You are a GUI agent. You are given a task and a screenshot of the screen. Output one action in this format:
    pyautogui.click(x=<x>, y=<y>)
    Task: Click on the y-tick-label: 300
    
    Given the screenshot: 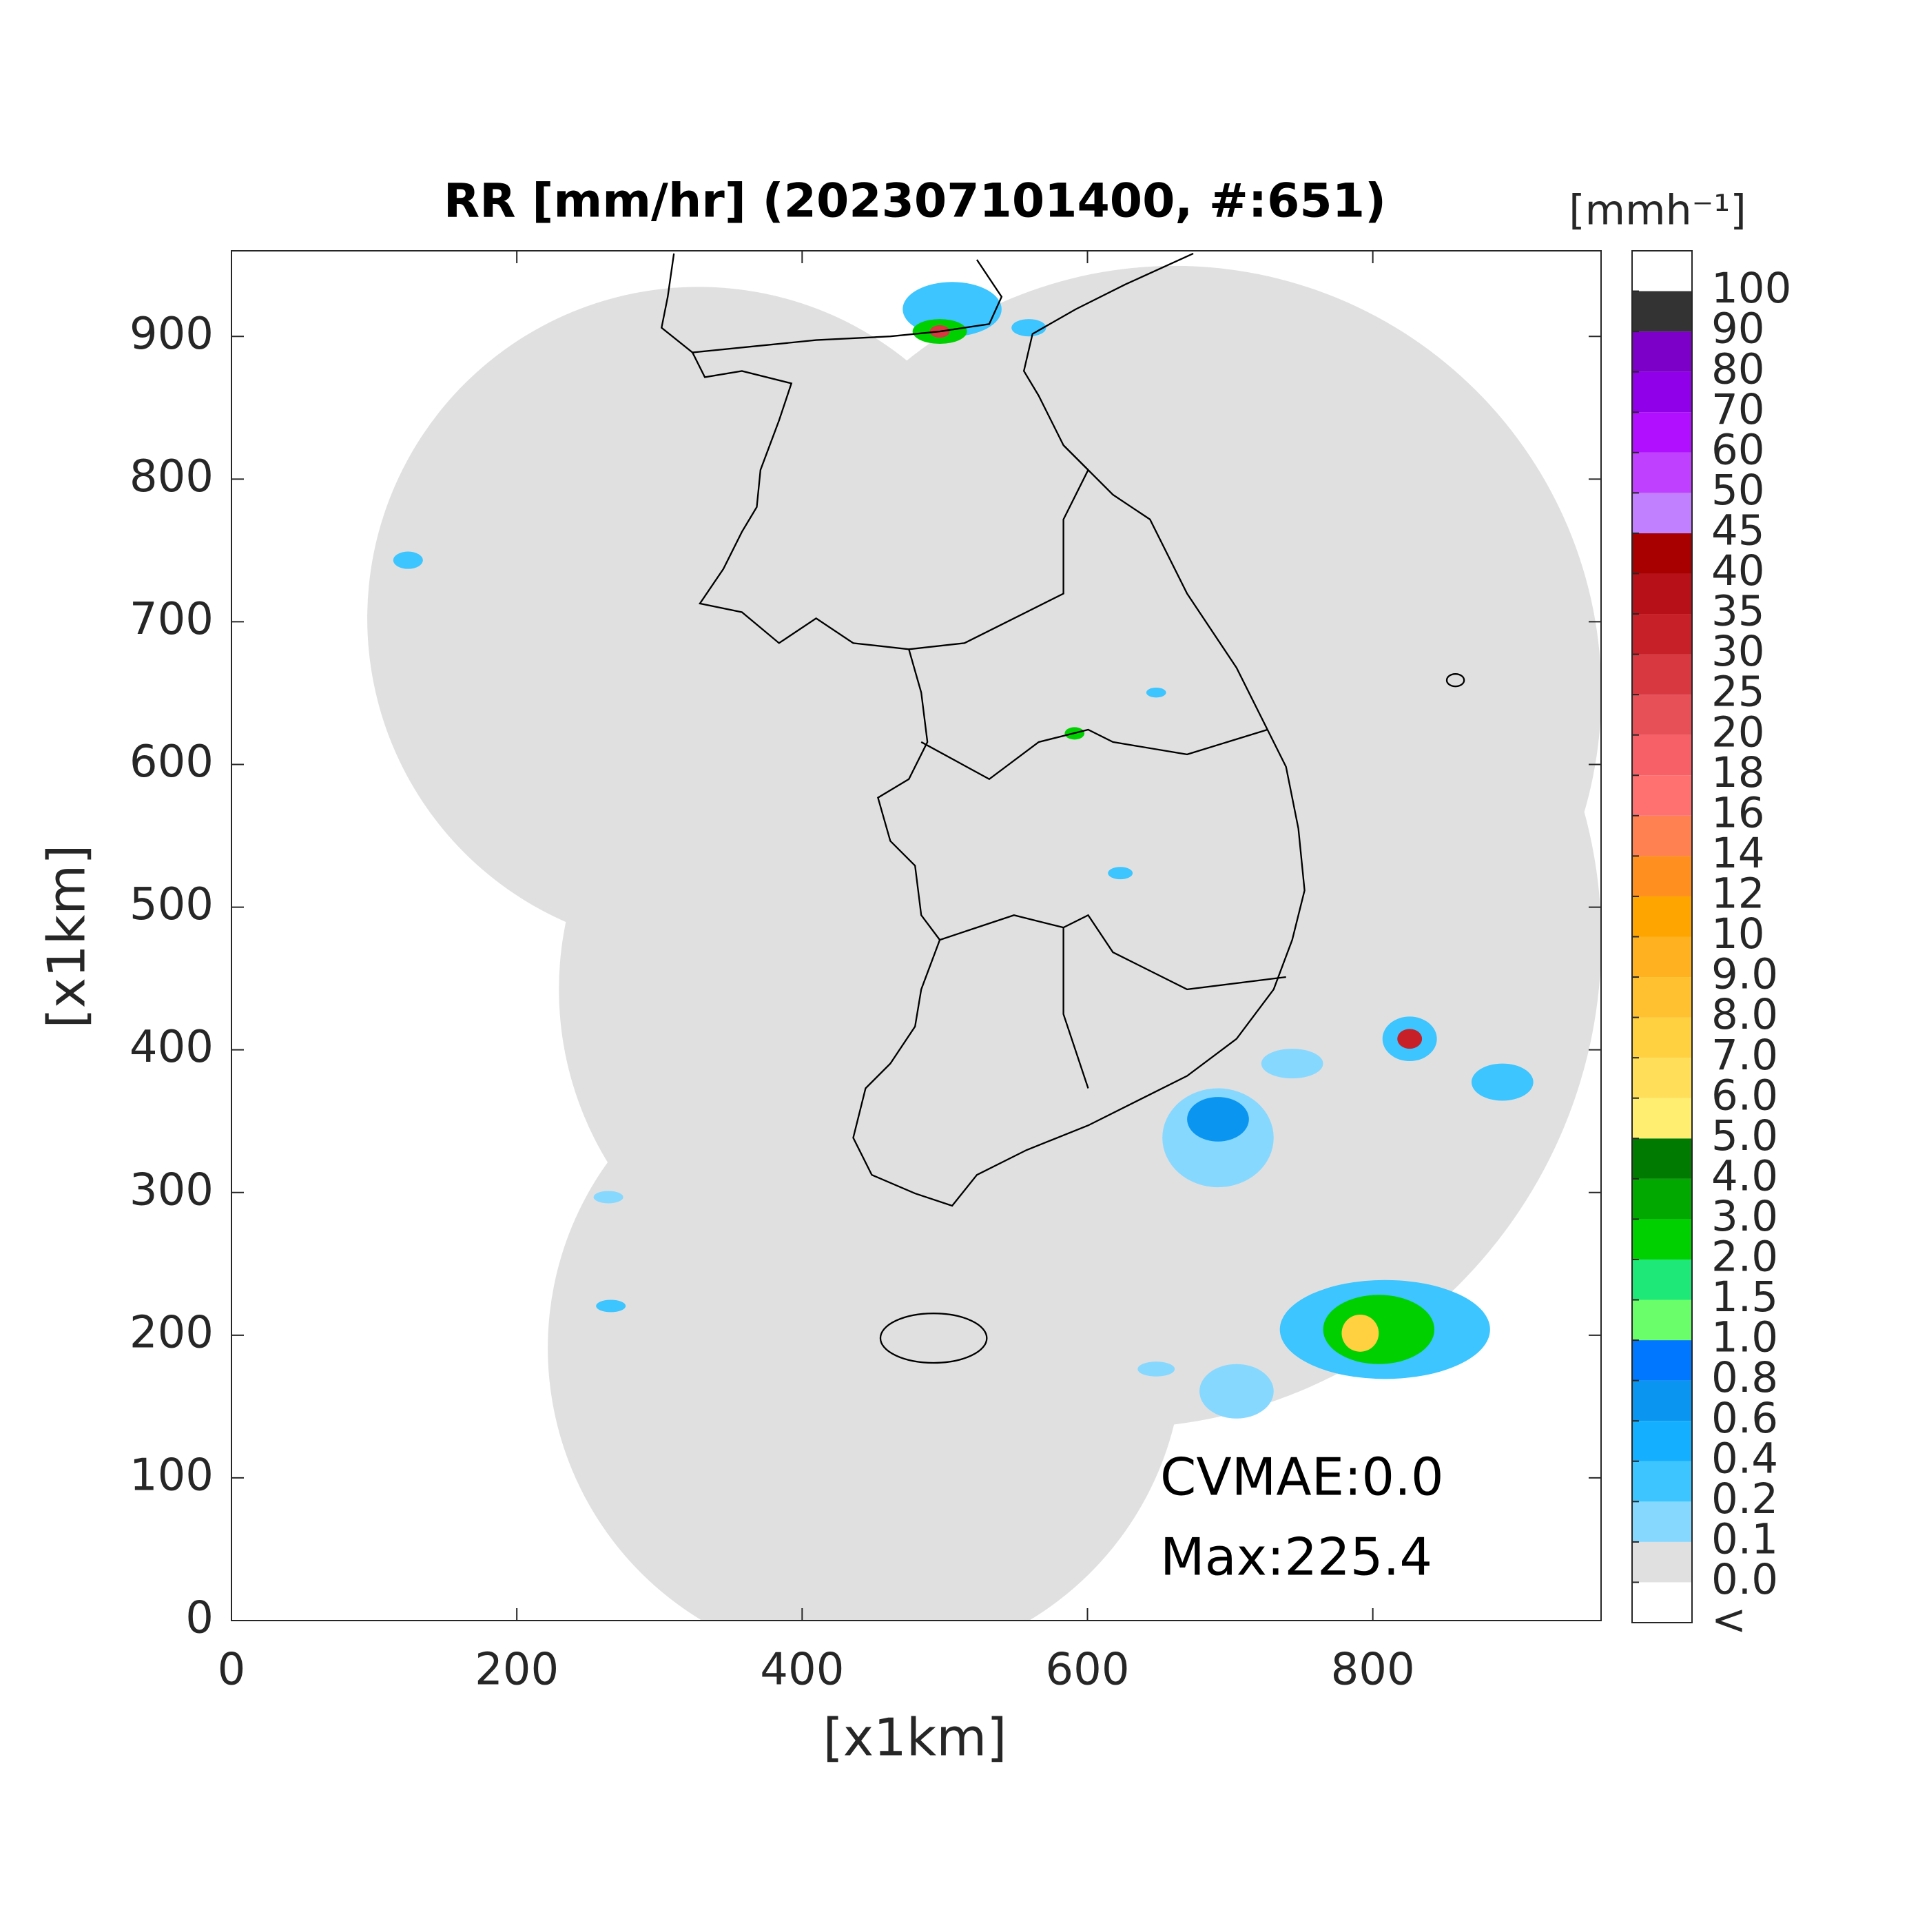 What is the action you would take?
    pyautogui.click(x=172, y=1189)
    